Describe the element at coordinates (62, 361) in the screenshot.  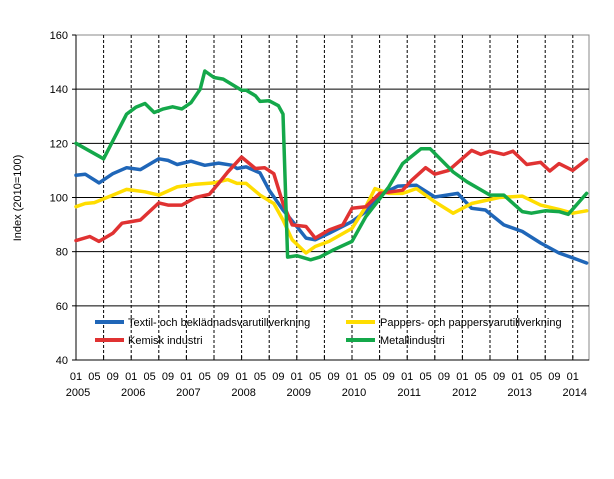
I see `y-tick-label: 40` at that location.